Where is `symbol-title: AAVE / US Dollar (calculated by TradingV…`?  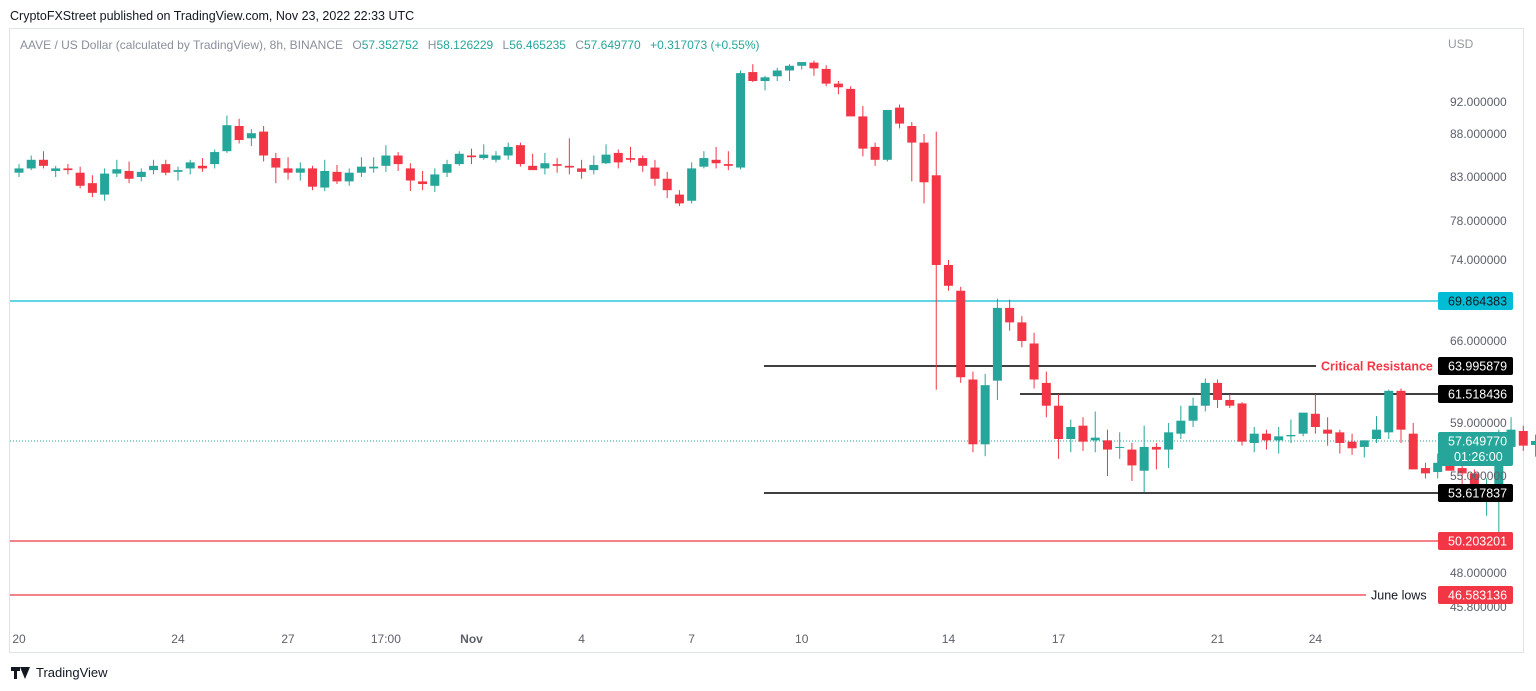
symbol-title: AAVE / US Dollar (calculated by TradingV… is located at coordinates (182, 45).